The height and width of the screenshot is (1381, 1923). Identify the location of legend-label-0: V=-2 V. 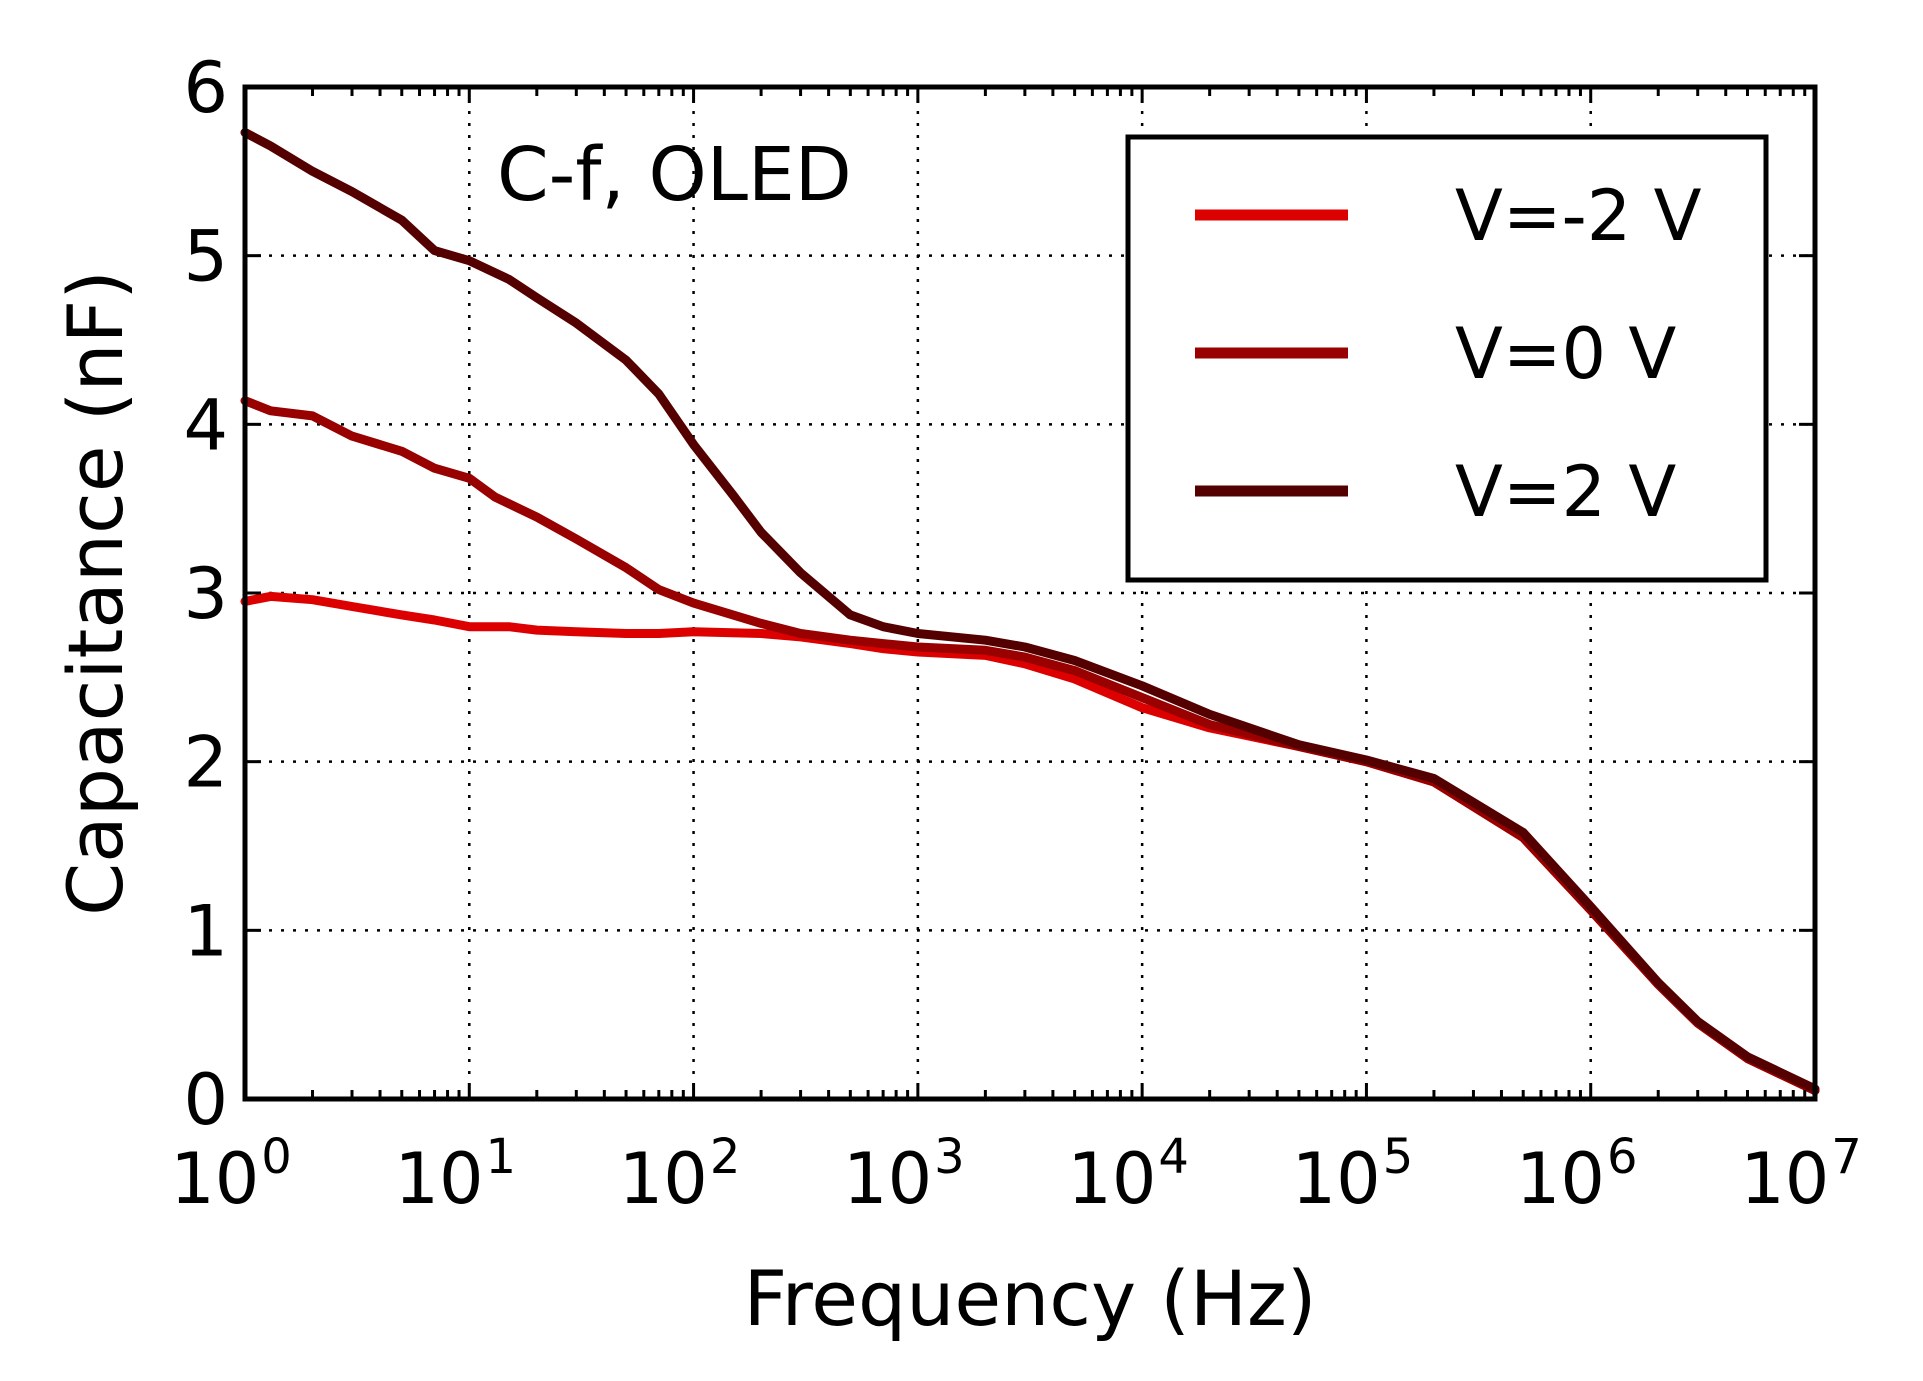
(1578, 216).